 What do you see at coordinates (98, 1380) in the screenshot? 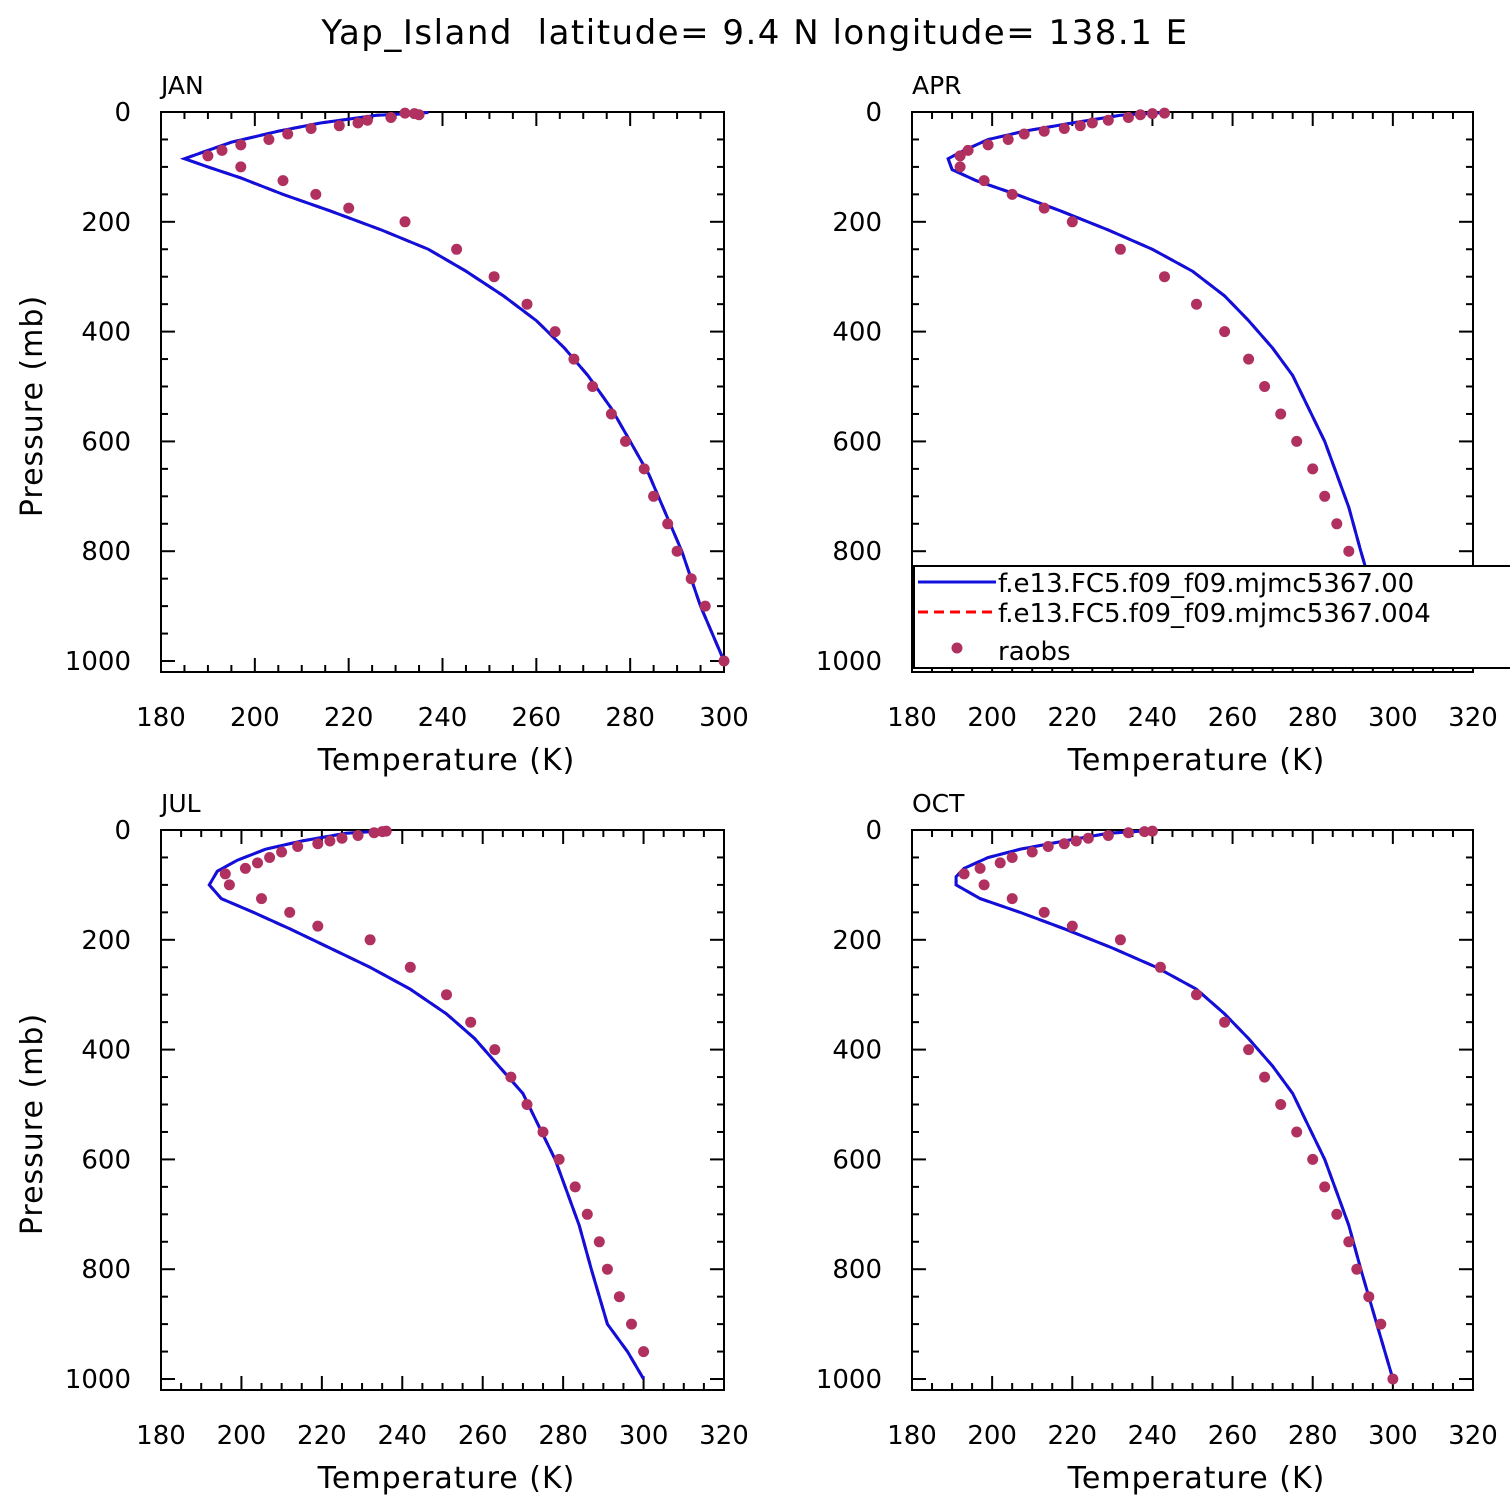
I see `y-tick-label: 1000` at bounding box center [98, 1380].